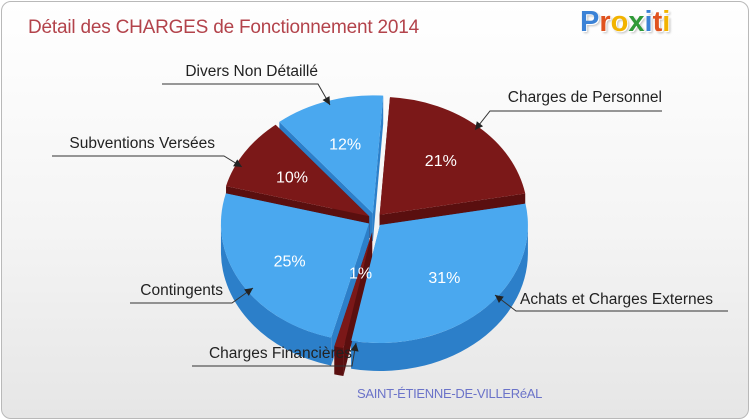  Describe the element at coordinates (378, 168) in the screenshot. I see `pie-slice-edge` at that location.